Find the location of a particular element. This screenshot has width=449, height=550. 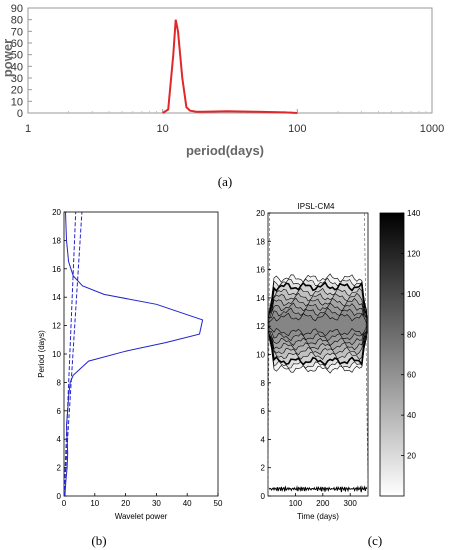

contour-field is located at coordinates (318, 323).